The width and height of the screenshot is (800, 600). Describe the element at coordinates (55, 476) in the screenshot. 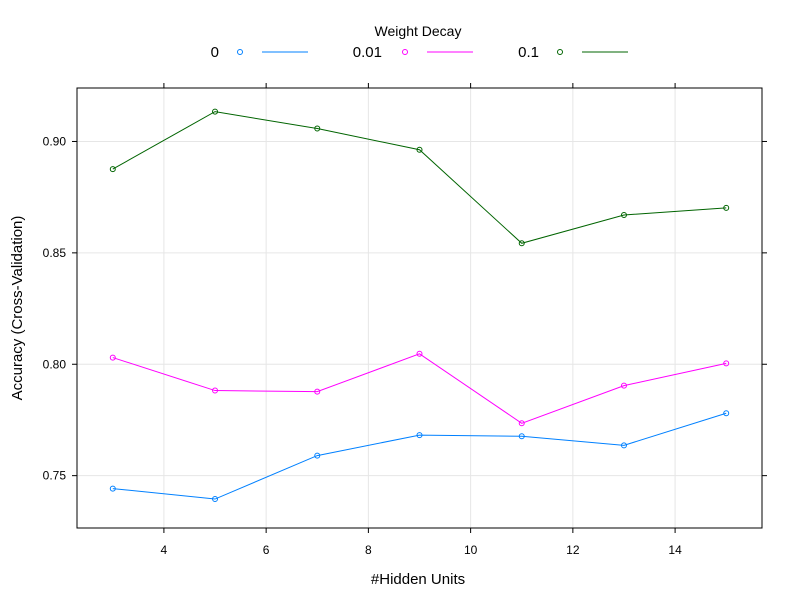

I see `y-tick-label: 0.75` at that location.